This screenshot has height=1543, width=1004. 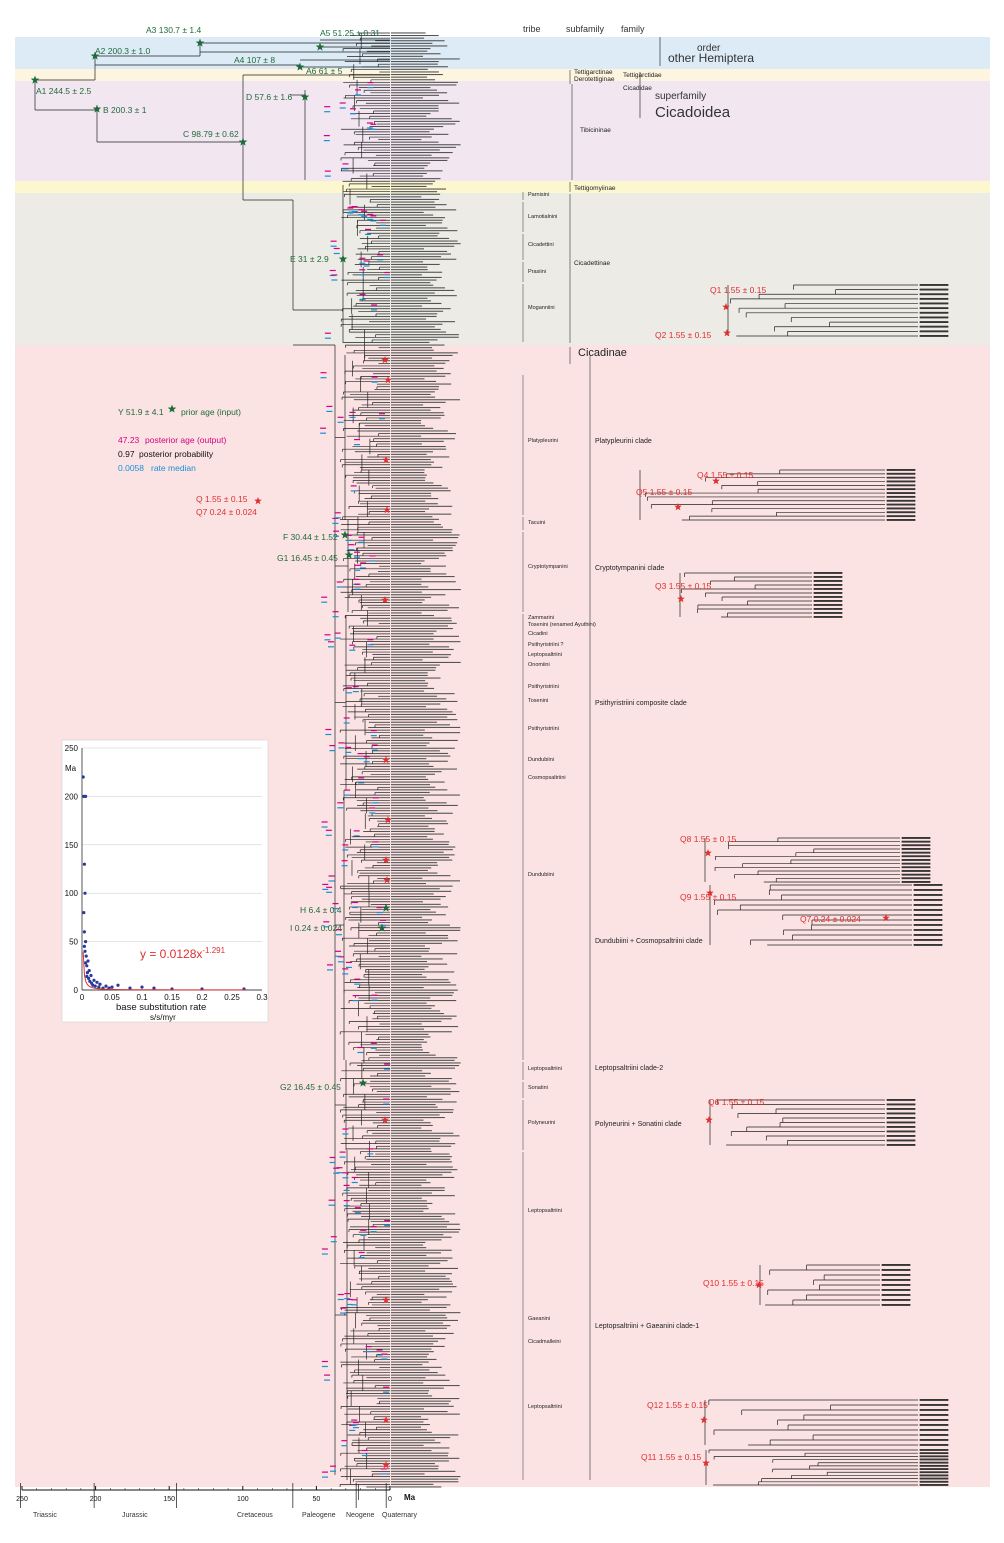 What do you see at coordinates (585, 29) in the screenshot?
I see `header-subfamily: subfamily` at bounding box center [585, 29].